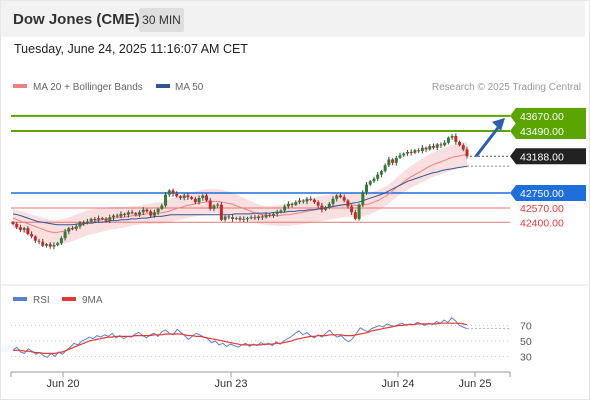  I want to click on x-axis-label: Jun 24, so click(397, 384).